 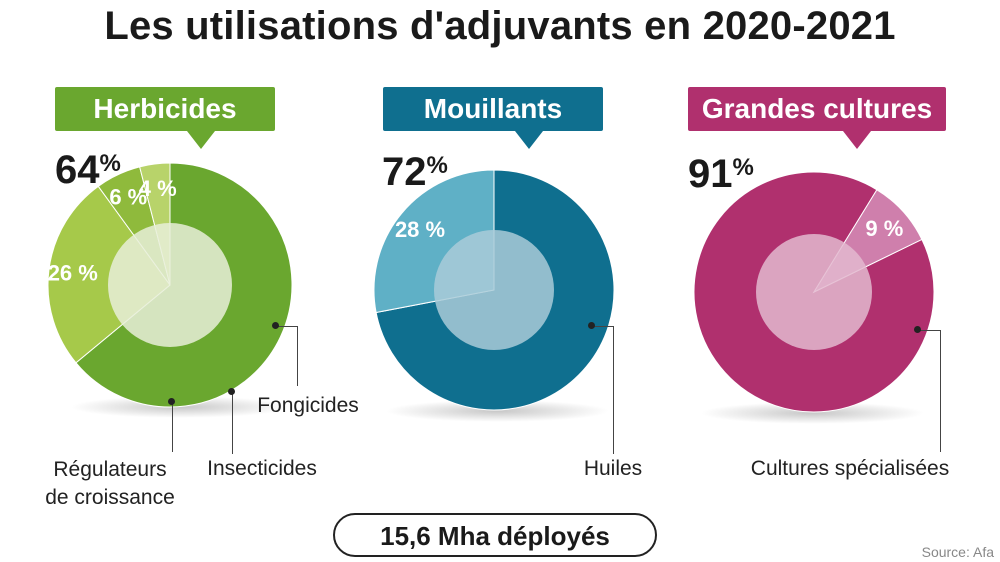 I want to click on herbicides-title: Herbicides, so click(x=165, y=108).